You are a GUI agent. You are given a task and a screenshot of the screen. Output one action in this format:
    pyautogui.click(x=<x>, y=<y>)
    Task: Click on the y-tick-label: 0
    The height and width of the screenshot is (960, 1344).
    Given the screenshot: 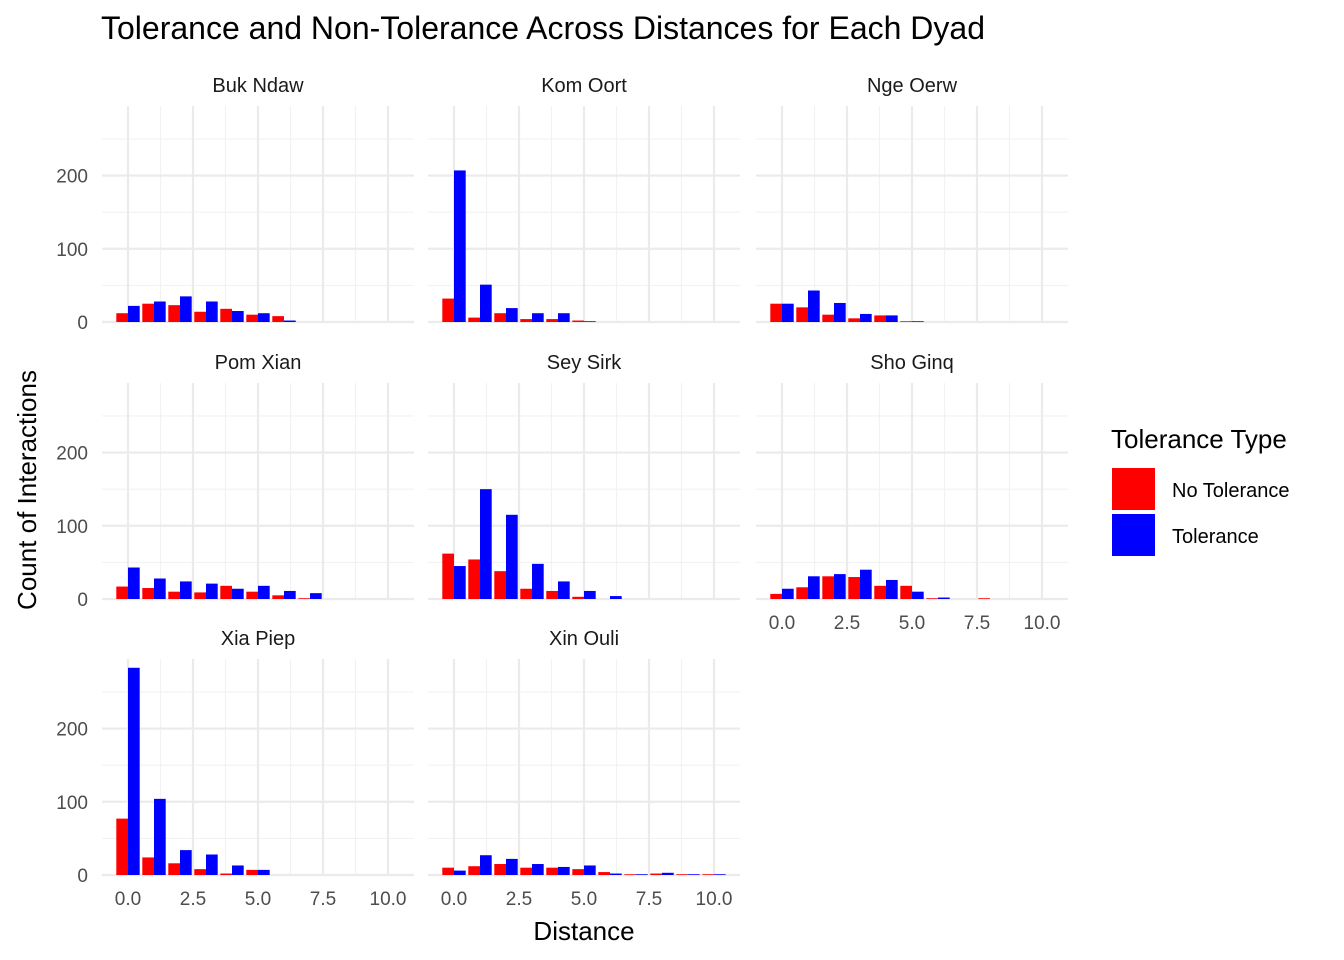 What is the action you would take?
    pyautogui.click(x=82, y=323)
    